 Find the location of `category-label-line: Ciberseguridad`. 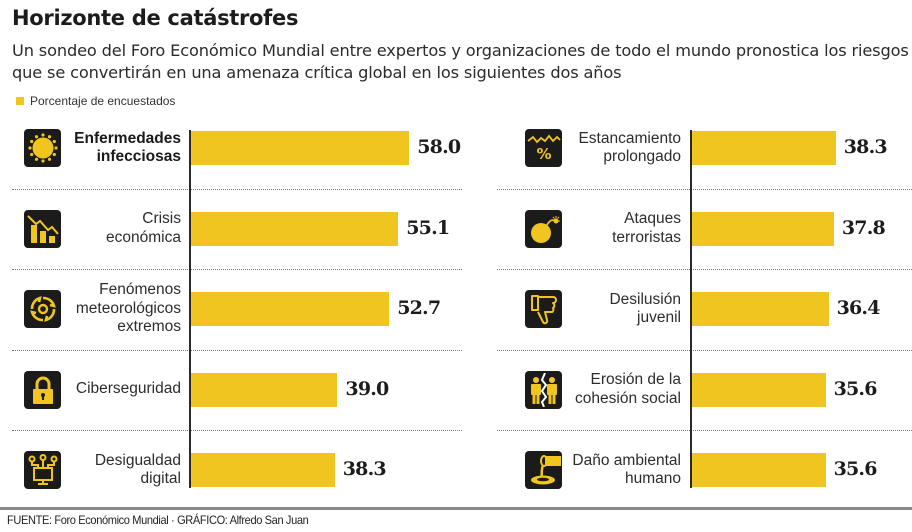

category-label-line: Ciberseguridad is located at coordinates (128, 389).